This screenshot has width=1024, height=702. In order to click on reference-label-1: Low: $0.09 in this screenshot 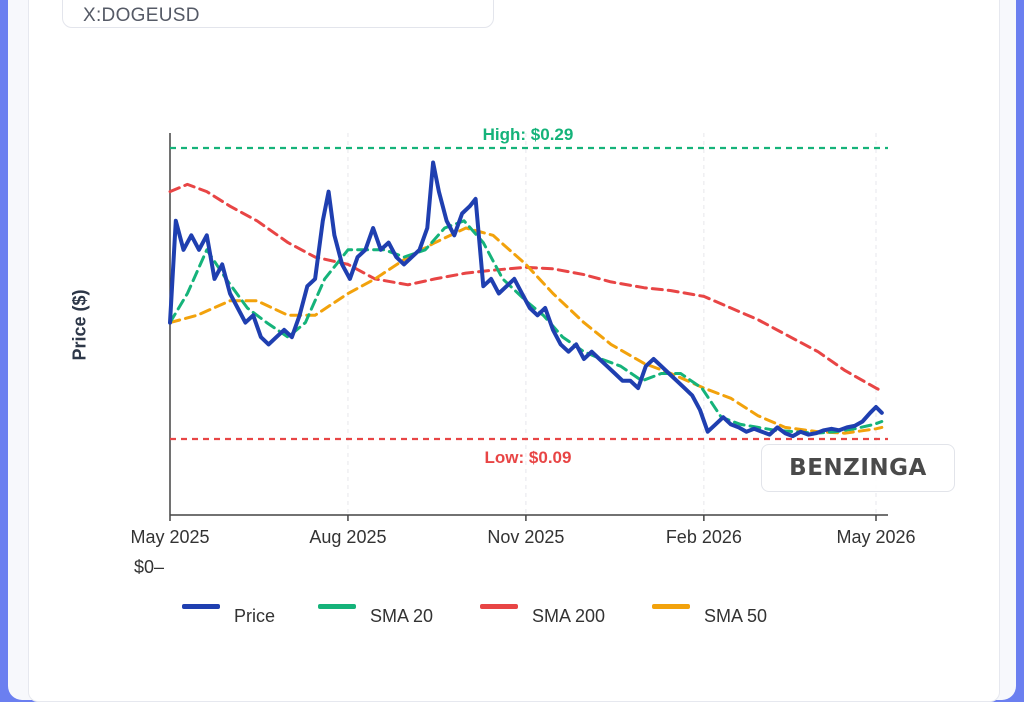, I will do `click(528, 457)`.